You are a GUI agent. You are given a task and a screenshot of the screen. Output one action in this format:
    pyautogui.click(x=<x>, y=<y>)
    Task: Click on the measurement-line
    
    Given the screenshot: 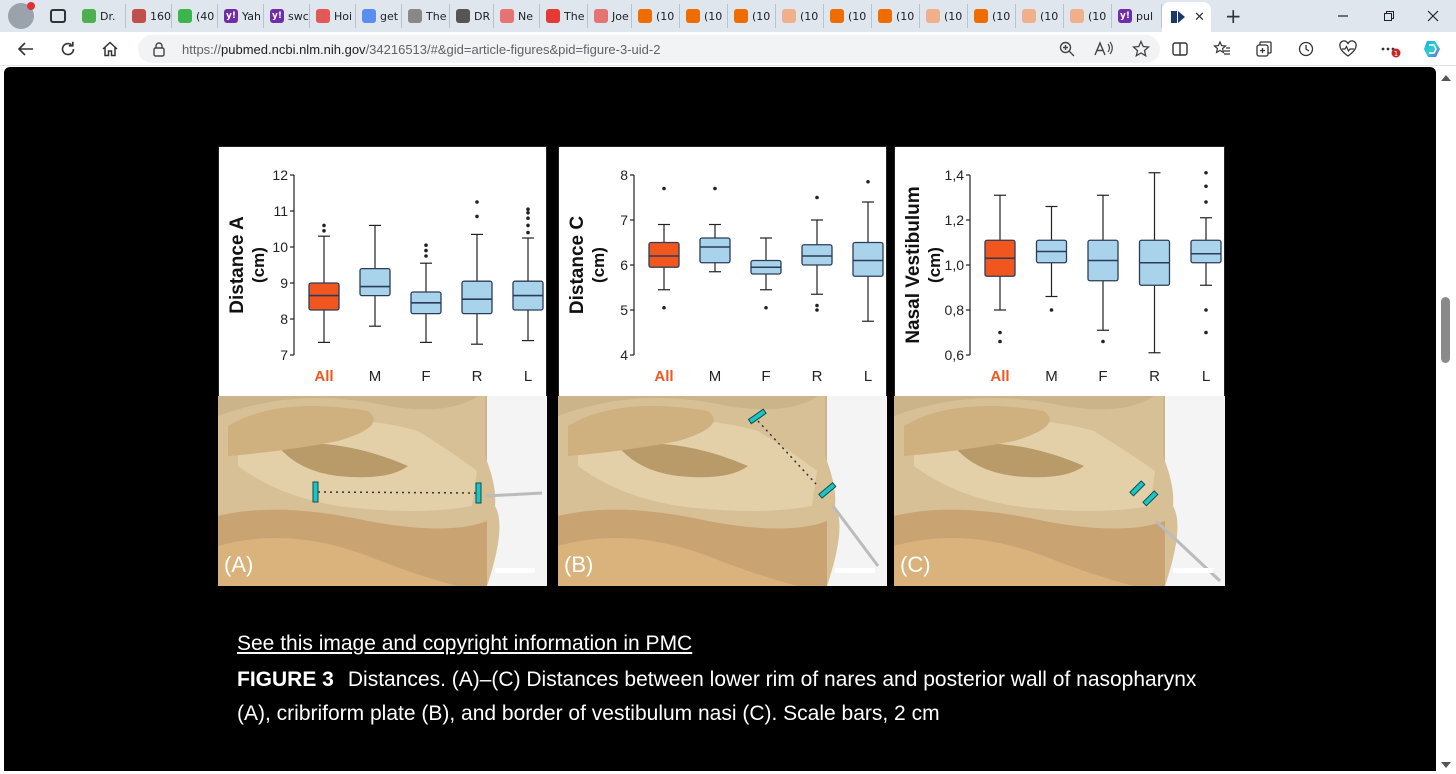 What is the action you would take?
    pyautogui.click(x=787, y=452)
    